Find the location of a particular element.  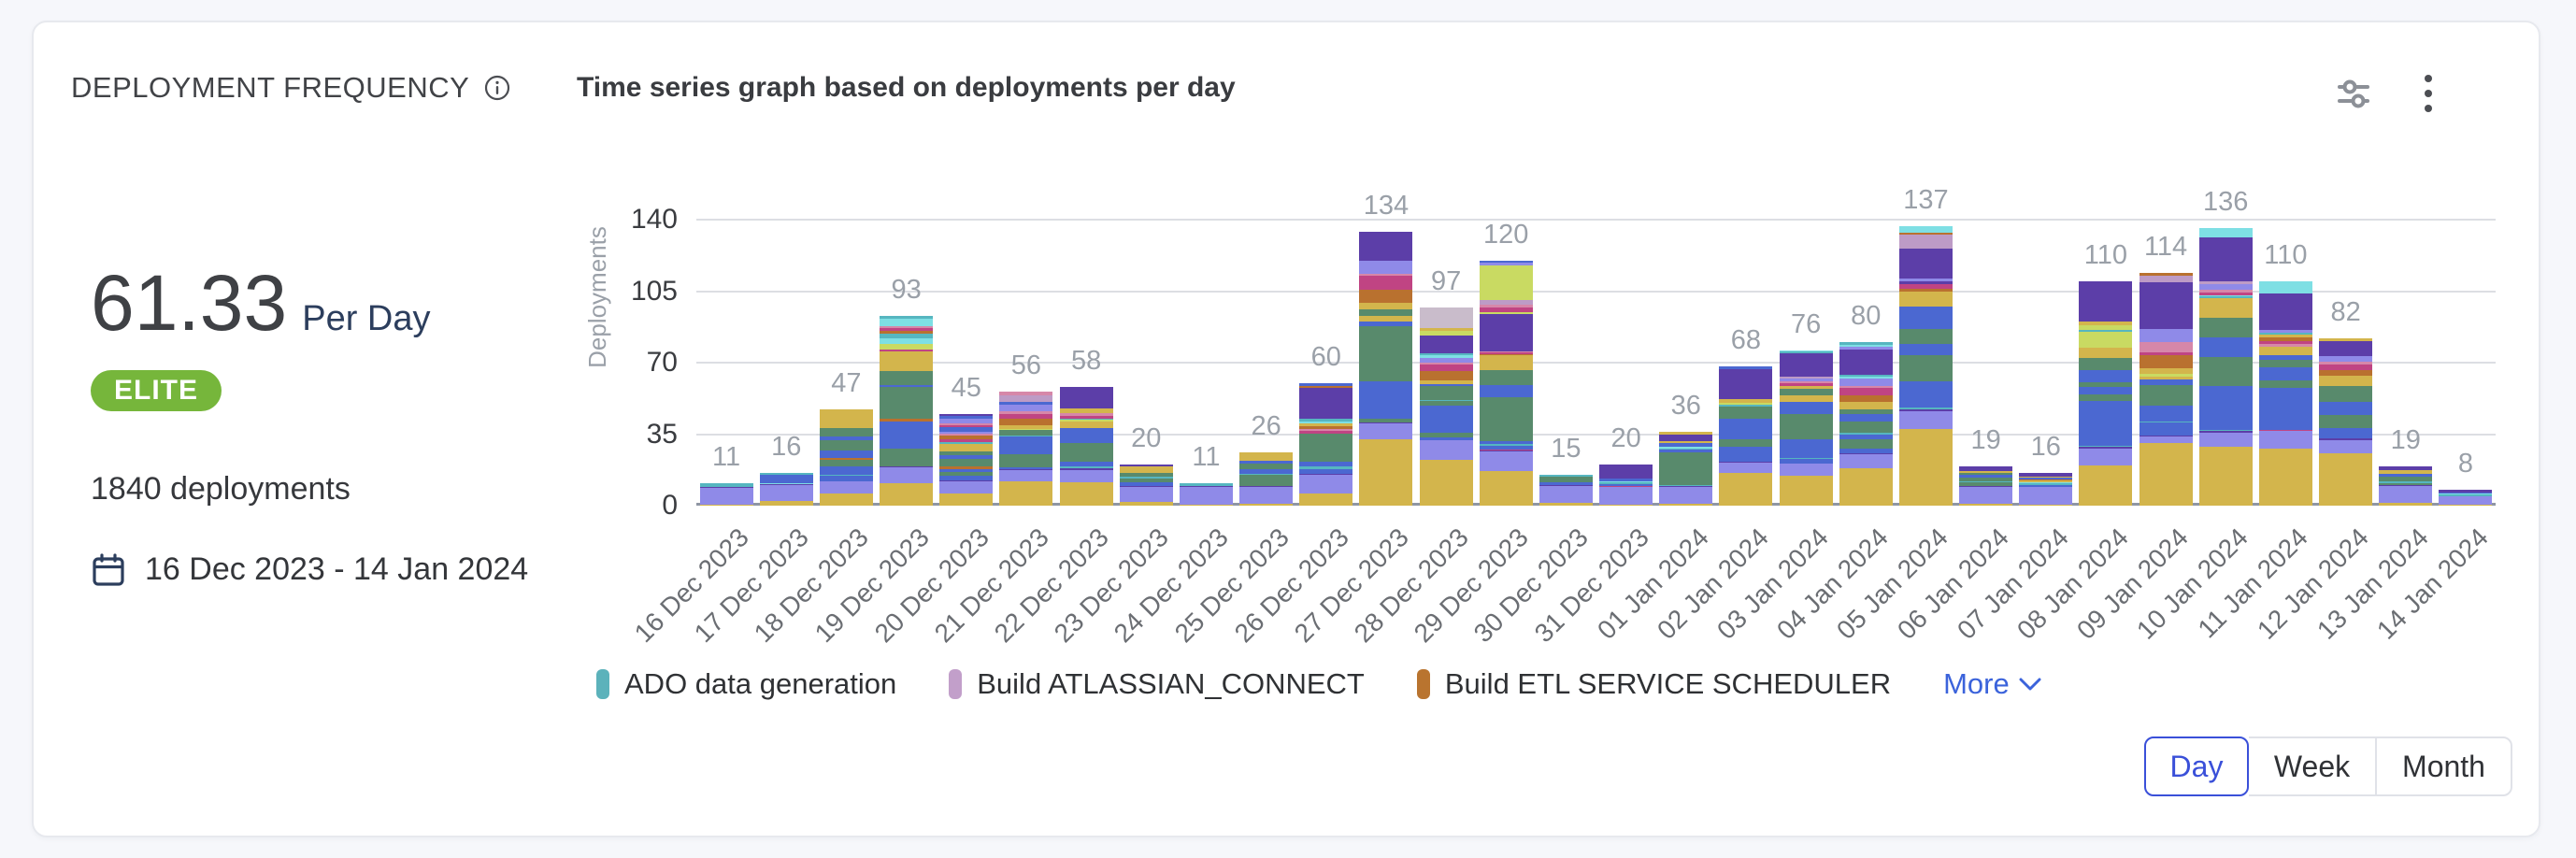

bar-28-dec-2023 is located at coordinates (1446, 406).